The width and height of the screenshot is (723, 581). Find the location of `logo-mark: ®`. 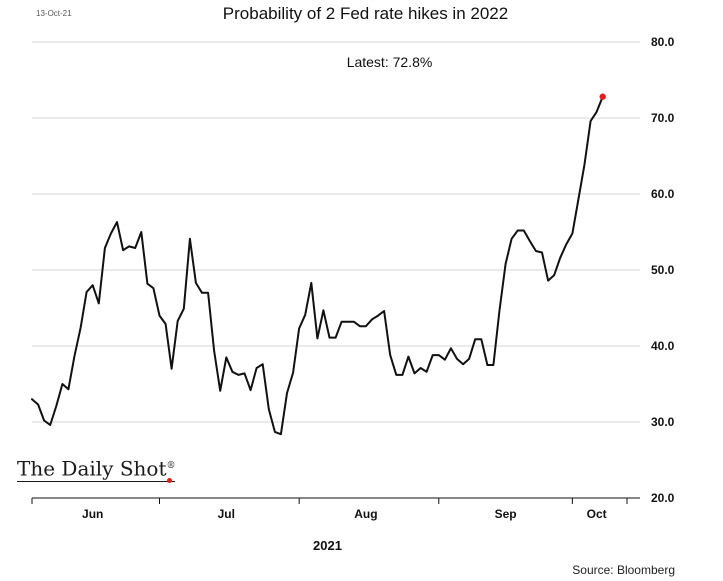

logo-mark: ® is located at coordinates (171, 466).